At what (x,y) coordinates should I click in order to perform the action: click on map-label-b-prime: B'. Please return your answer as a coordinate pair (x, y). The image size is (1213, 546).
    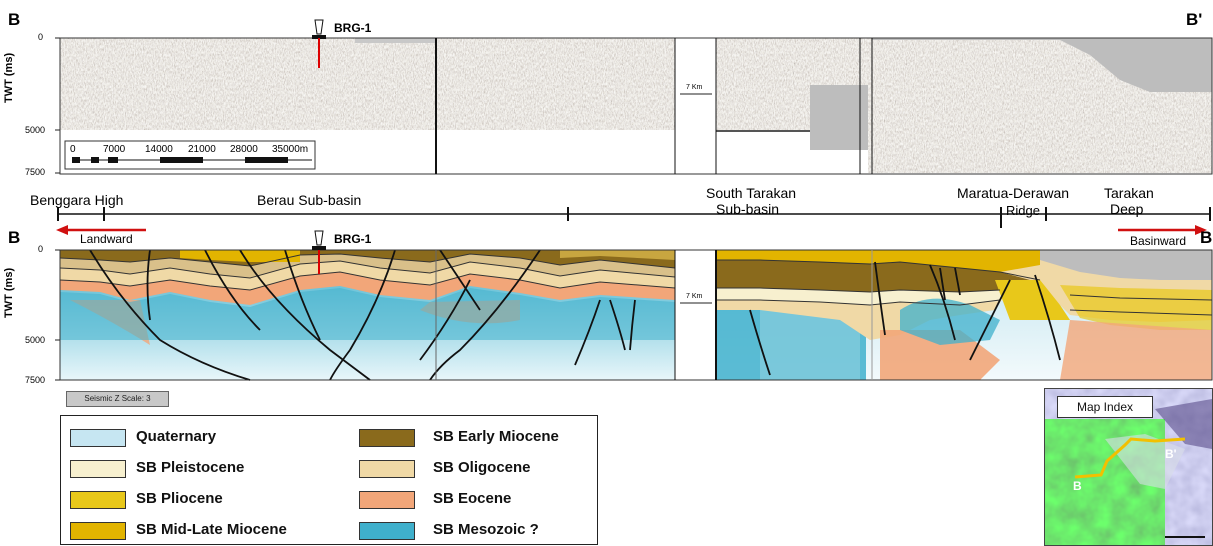
    Looking at the image, I should click on (1171, 454).